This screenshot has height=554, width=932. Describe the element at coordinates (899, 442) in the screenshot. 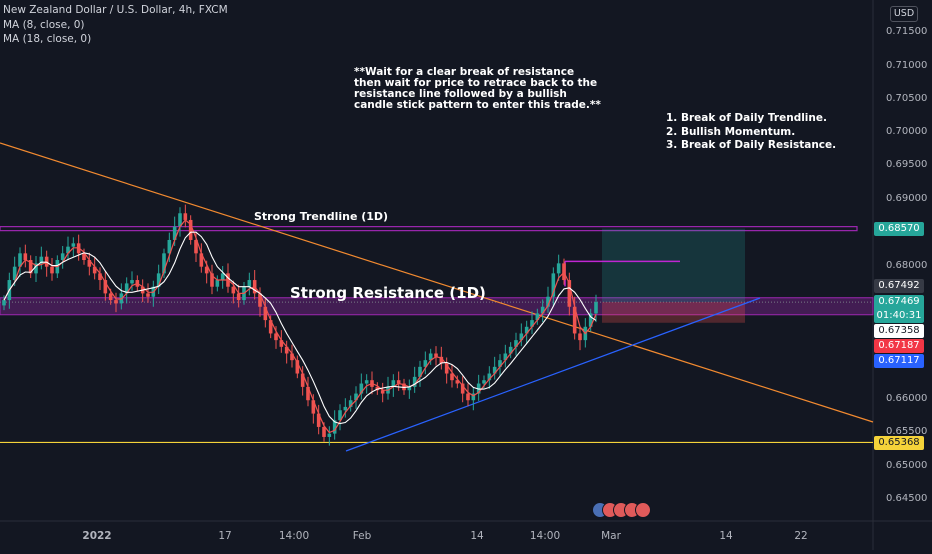

I see `price-tag-value: 0.65368` at that location.